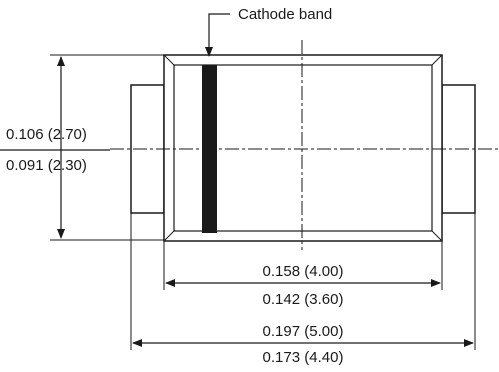  What do you see at coordinates (46, 165) in the screenshot?
I see `height-min-value: 0.091 (2.30)` at bounding box center [46, 165].